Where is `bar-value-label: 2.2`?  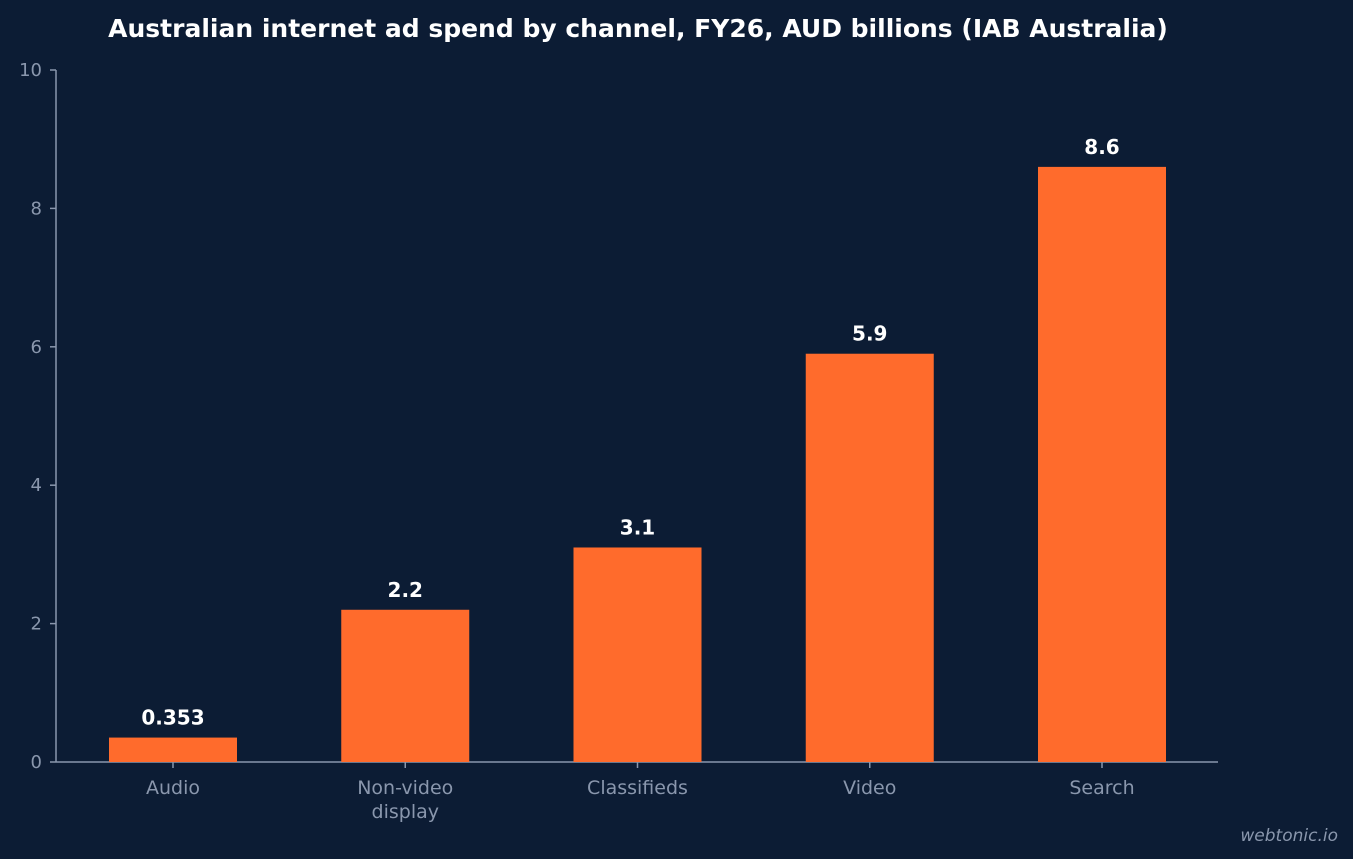
bar-value-label: 2.2 is located at coordinates (405, 590).